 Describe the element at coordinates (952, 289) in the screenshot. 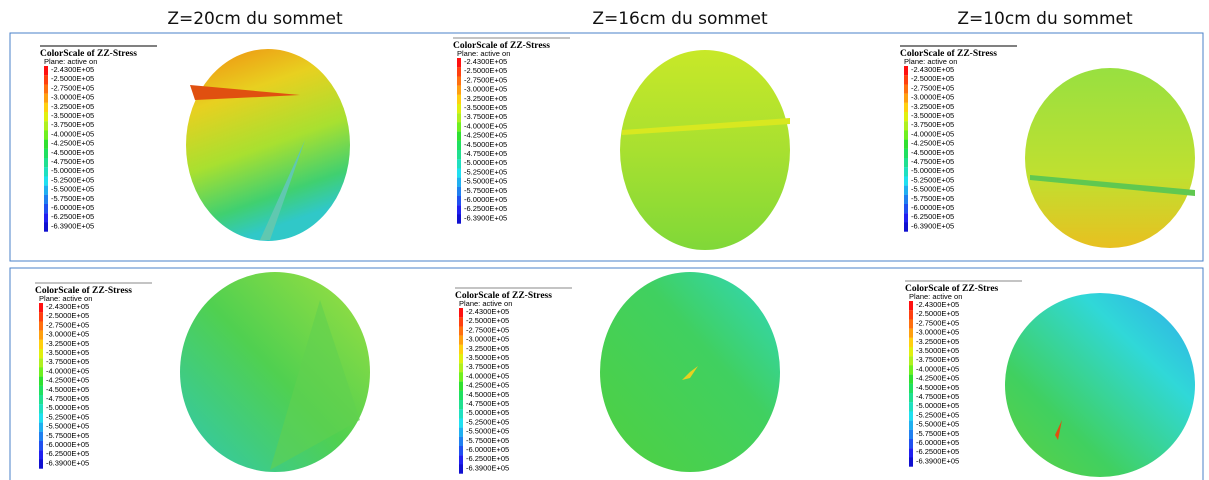

I see `legend-title: ColorScale of ZZ-Stres` at that location.